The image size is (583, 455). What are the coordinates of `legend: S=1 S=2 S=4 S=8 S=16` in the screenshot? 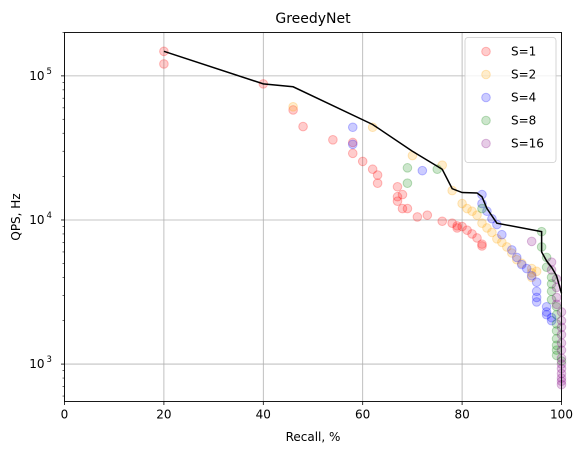 It's located at (510, 100).